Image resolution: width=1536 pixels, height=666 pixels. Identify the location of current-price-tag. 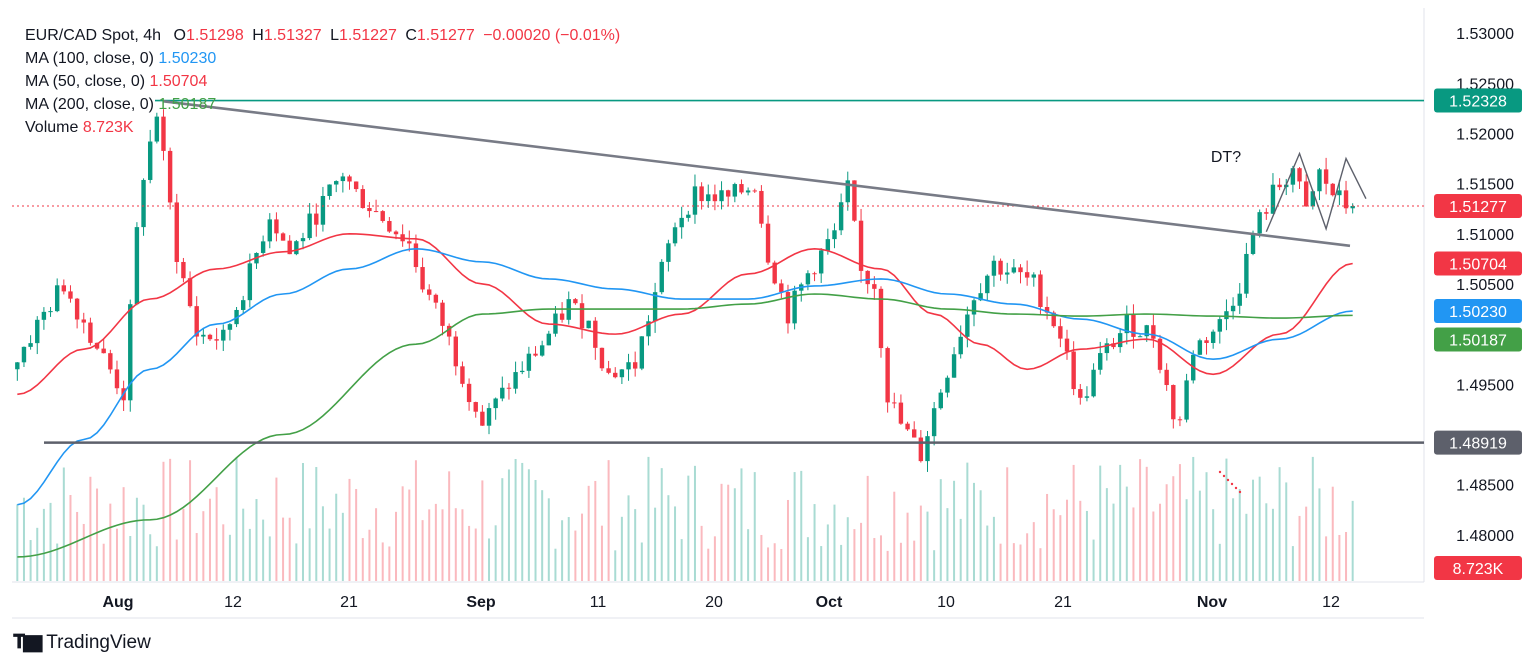
(1478, 205).